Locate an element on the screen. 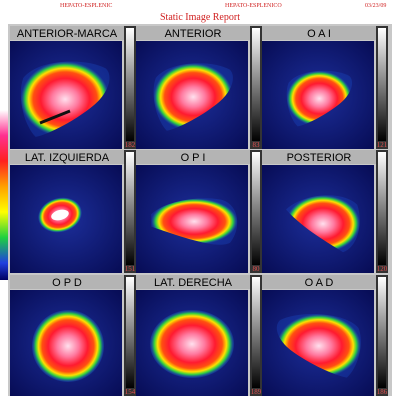 This screenshot has height=400, width=400. panel-label: LAT. IZQUIERDA is located at coordinates (67, 158).